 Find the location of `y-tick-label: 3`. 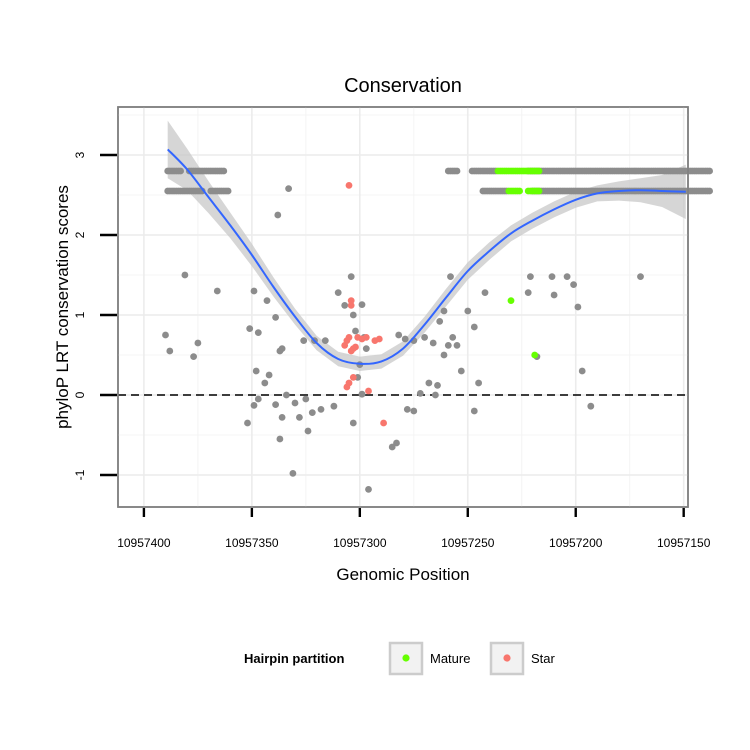

y-tick-label: 3 is located at coordinates (80, 154).